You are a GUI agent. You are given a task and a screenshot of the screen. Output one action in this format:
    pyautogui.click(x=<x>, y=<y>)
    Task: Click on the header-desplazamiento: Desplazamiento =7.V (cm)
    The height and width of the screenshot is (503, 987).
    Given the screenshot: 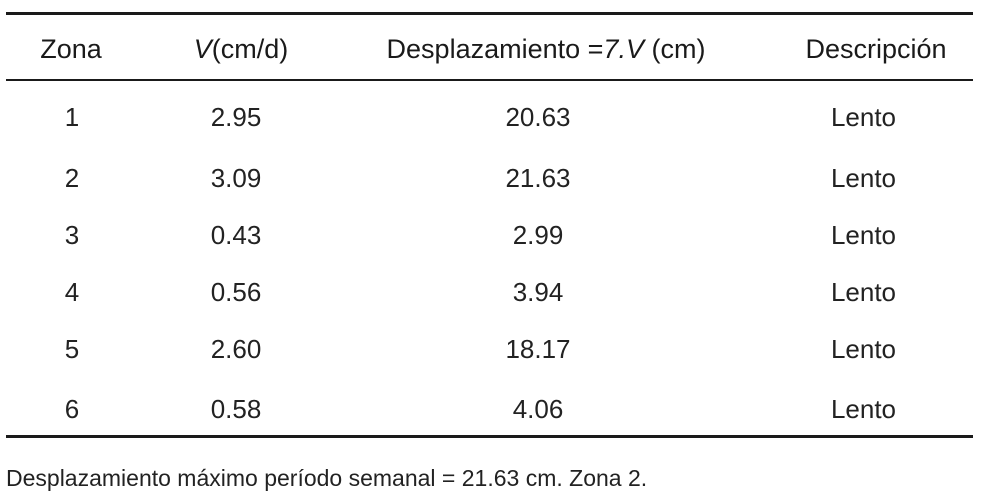 What is the action you would take?
    pyautogui.click(x=546, y=49)
    